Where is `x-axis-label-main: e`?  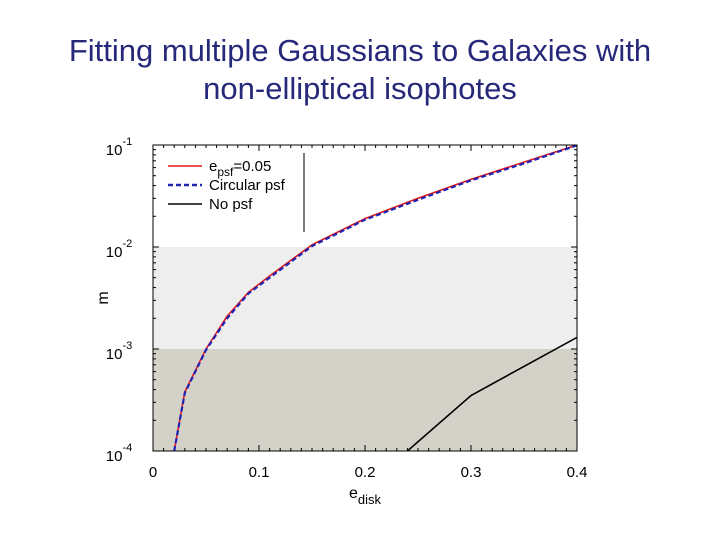 x-axis-label-main: e is located at coordinates (353, 493).